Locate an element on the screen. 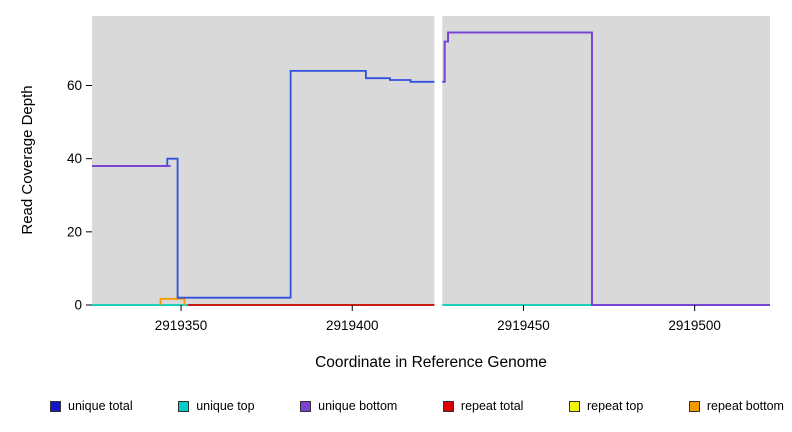 Image resolution: width=792 pixels, height=432 pixels. legend-label: unique total is located at coordinates (100, 406).